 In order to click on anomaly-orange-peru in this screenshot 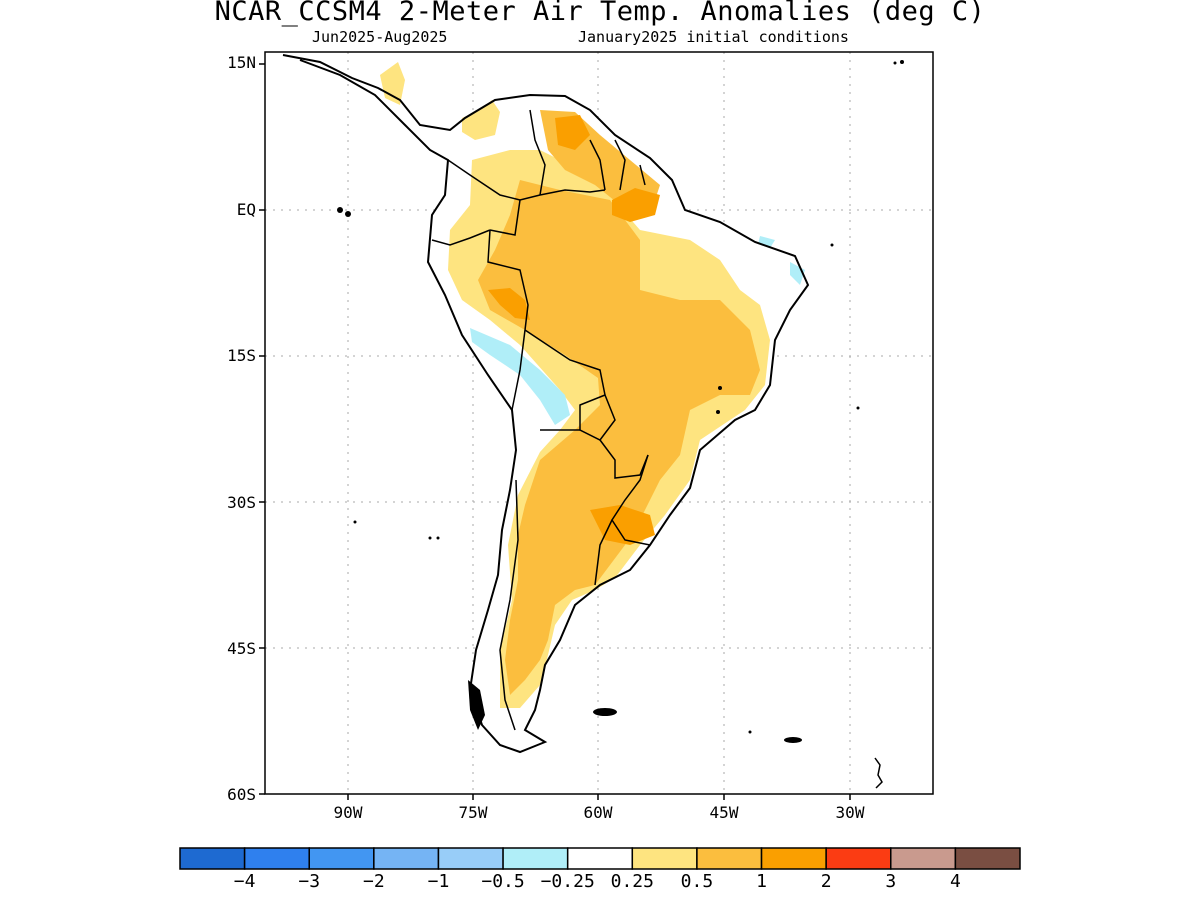, I will do `click(509, 304)`.